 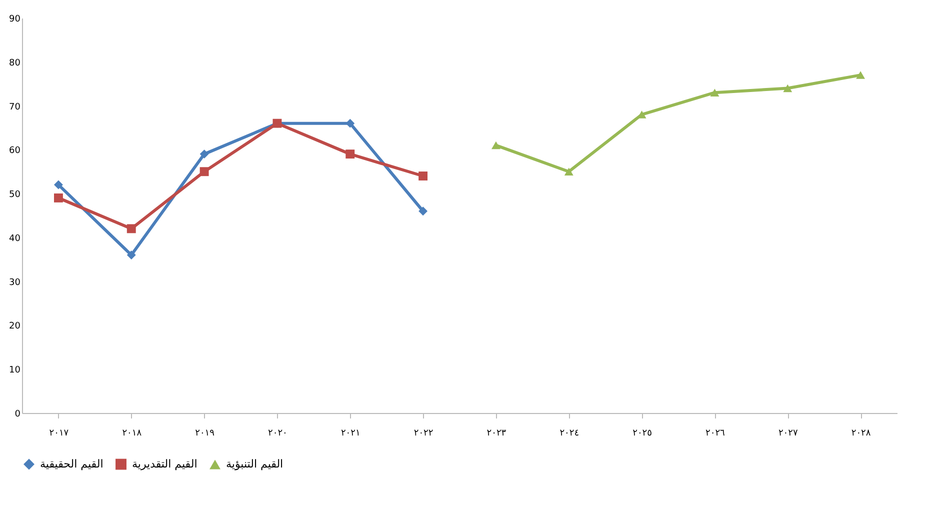 What do you see at coordinates (59, 433) in the screenshot?
I see `x-tick-label: ٢٠١٧` at bounding box center [59, 433].